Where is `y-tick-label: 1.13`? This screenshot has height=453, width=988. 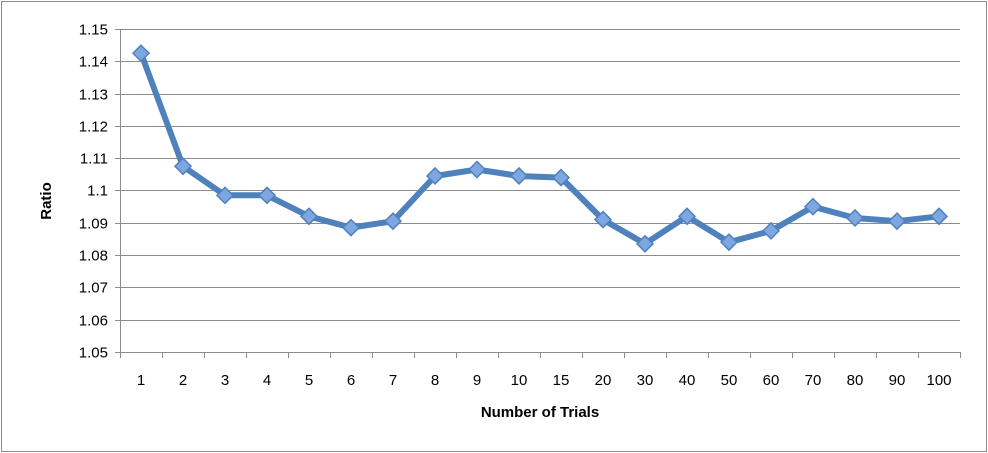
y-tick-label: 1.13 is located at coordinates (93, 95).